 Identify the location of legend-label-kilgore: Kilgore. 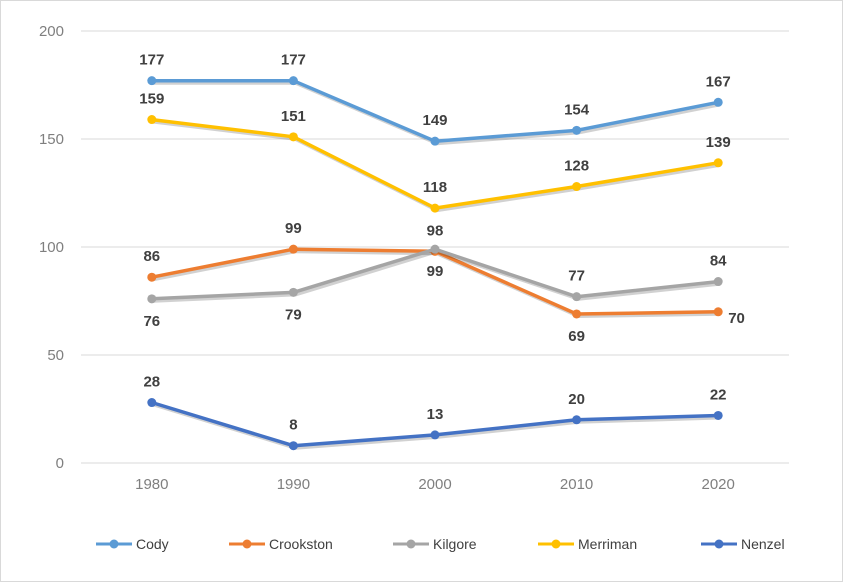
(455, 544).